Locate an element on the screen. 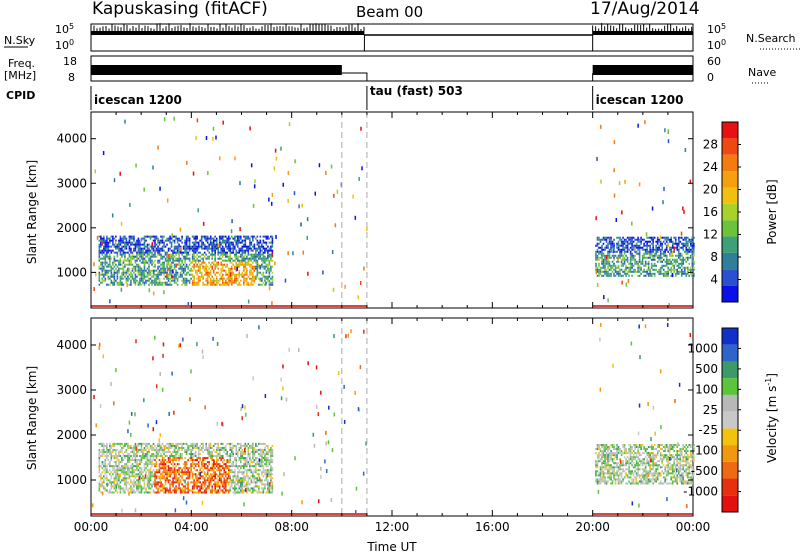 The width and height of the screenshot is (800, 558). freq-tick-low: 8 is located at coordinates (71, 77).